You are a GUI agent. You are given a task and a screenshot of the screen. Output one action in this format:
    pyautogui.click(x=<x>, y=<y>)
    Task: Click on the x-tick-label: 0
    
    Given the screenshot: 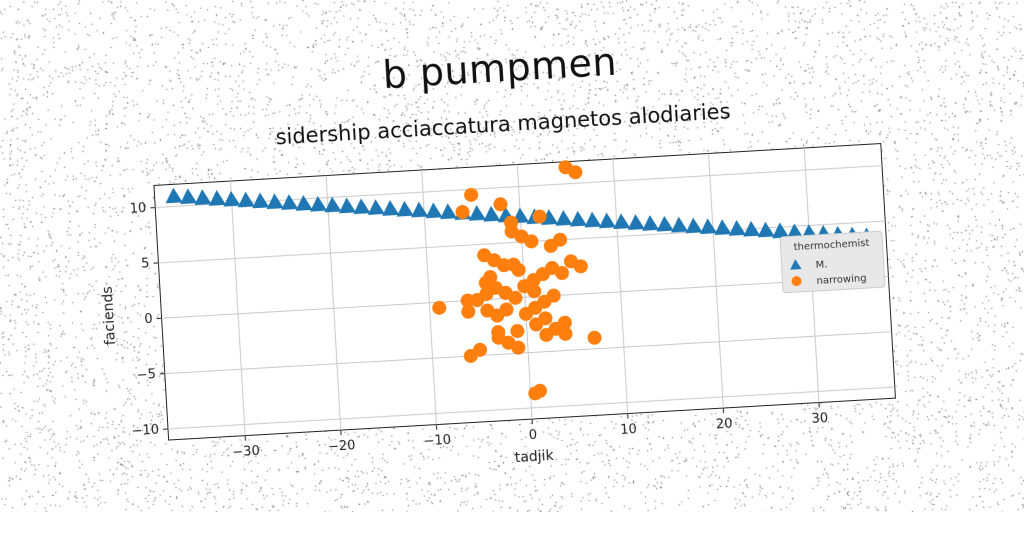 What is the action you would take?
    pyautogui.click(x=532, y=435)
    